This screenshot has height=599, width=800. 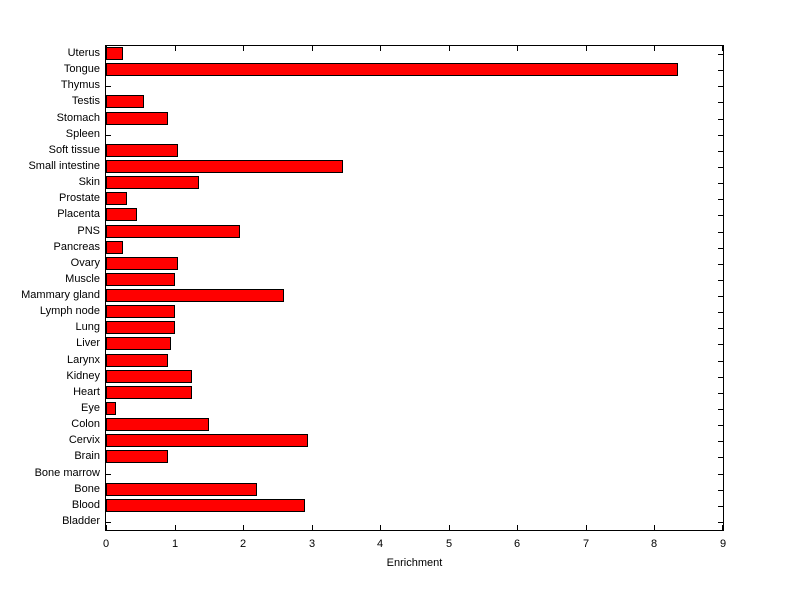 What do you see at coordinates (74, 150) in the screenshot?
I see `y-tick-label: Soft tissue` at bounding box center [74, 150].